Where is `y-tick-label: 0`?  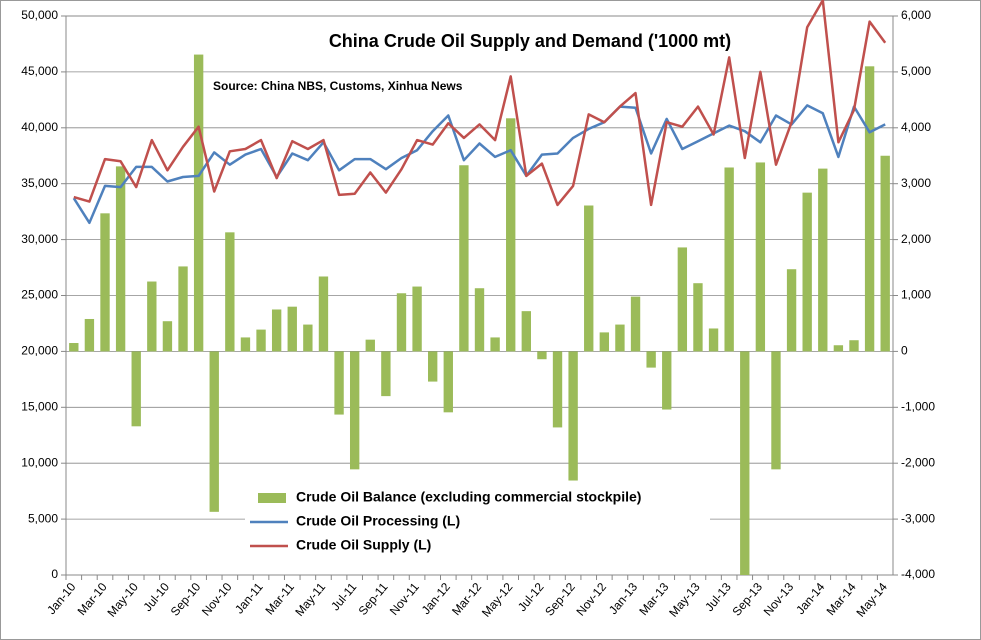
y-tick-label: 0 is located at coordinates (54, 574).